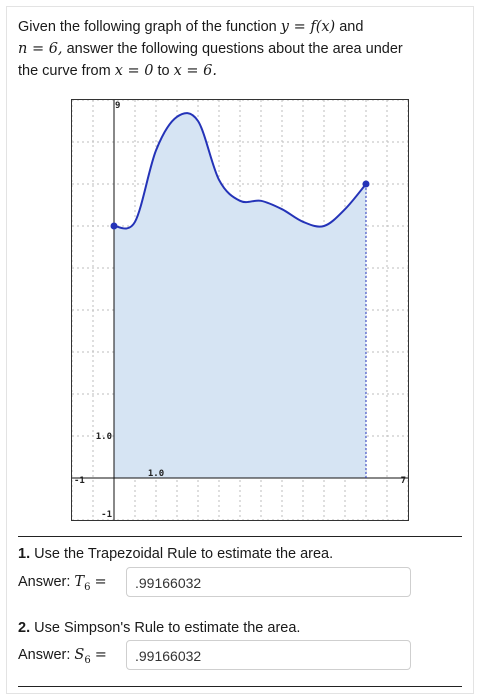  Describe the element at coordinates (24, 554) in the screenshot. I see `q1-number: 1.` at that location.